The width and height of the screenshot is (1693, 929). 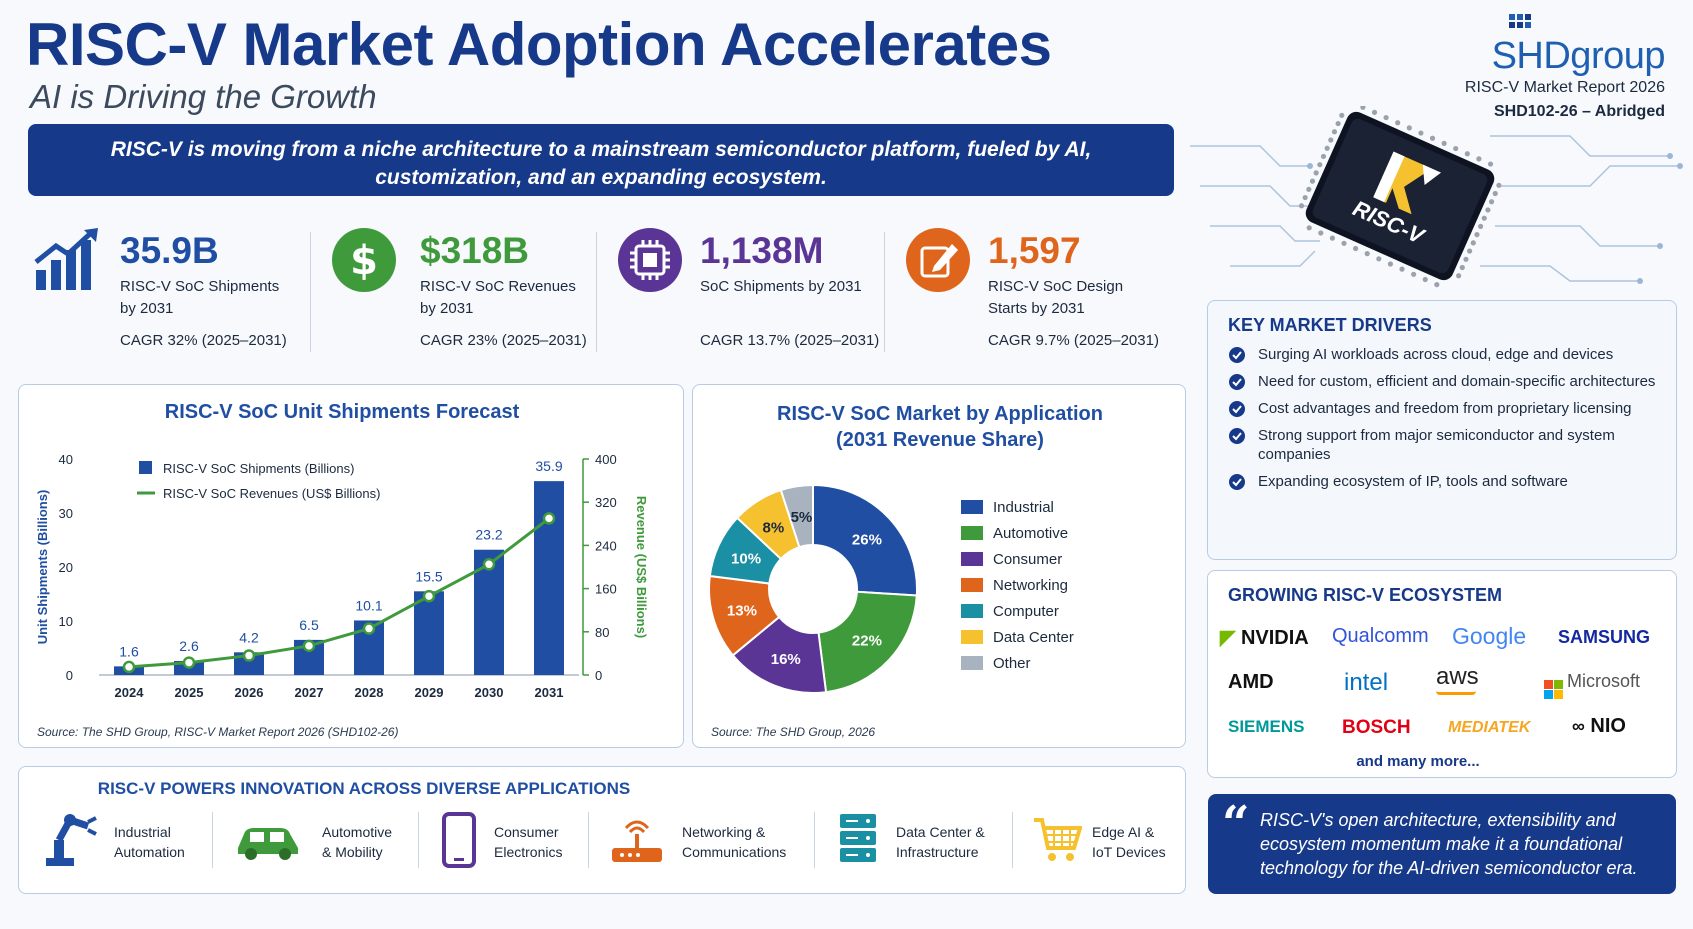 I want to click on chip-icon, so click(x=650, y=260).